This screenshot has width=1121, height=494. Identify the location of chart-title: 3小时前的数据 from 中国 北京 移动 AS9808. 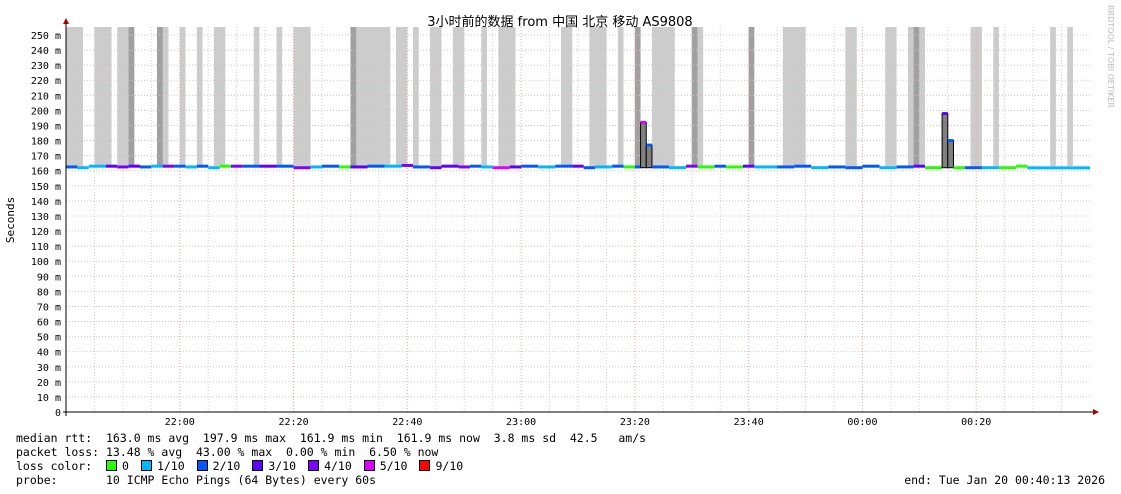
(559, 22).